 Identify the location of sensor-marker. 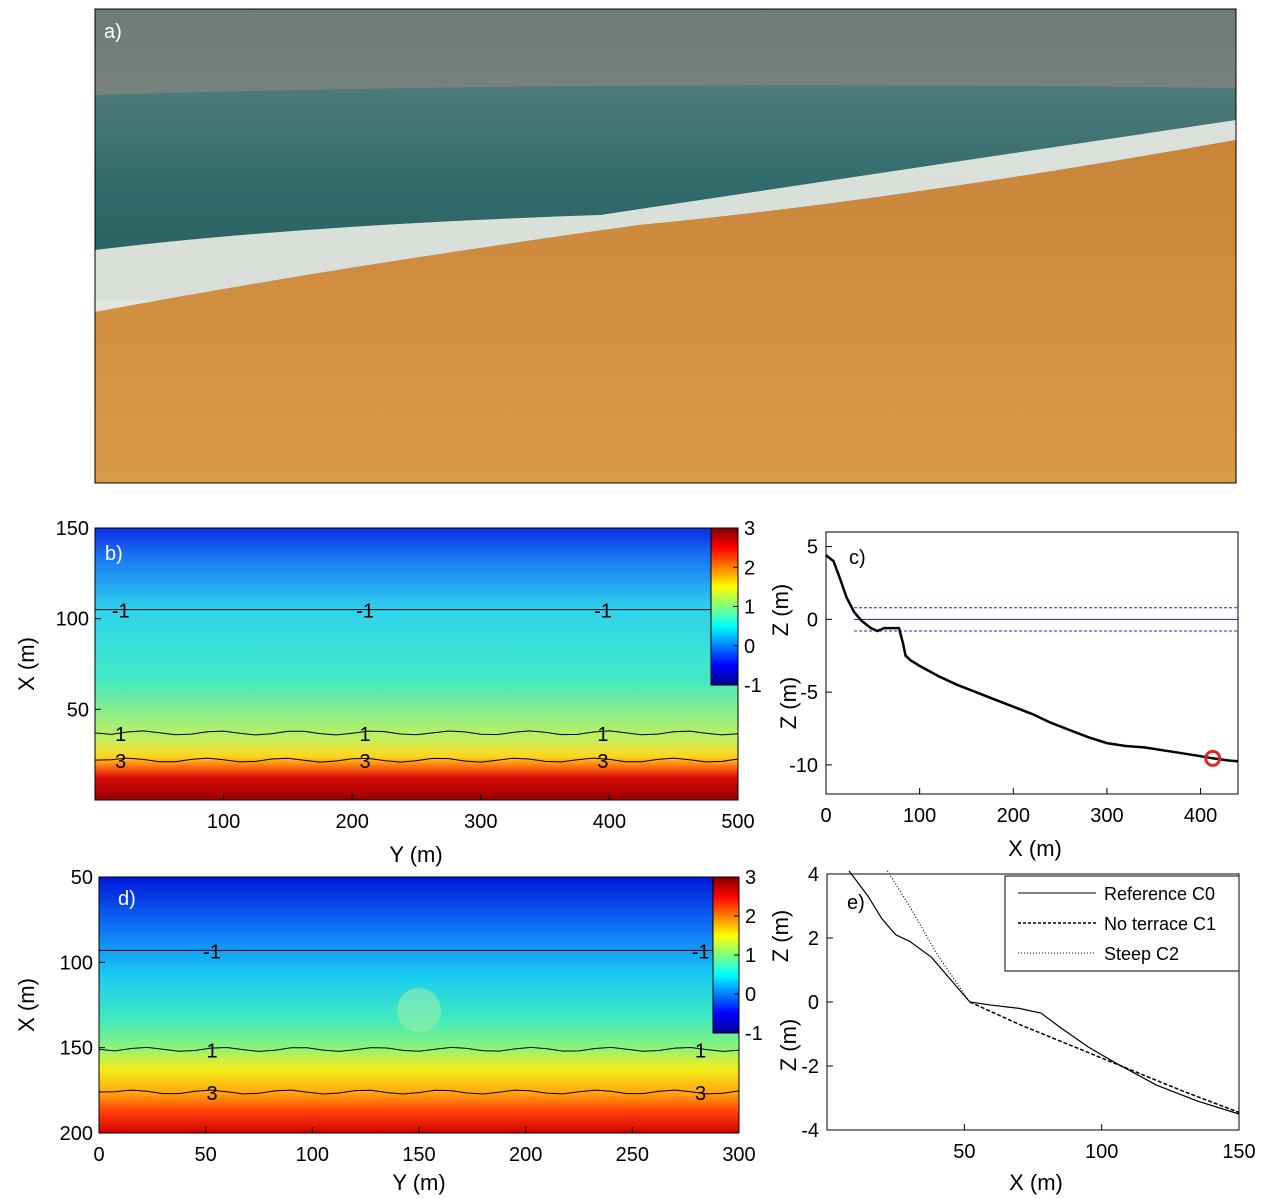
(1213, 758).